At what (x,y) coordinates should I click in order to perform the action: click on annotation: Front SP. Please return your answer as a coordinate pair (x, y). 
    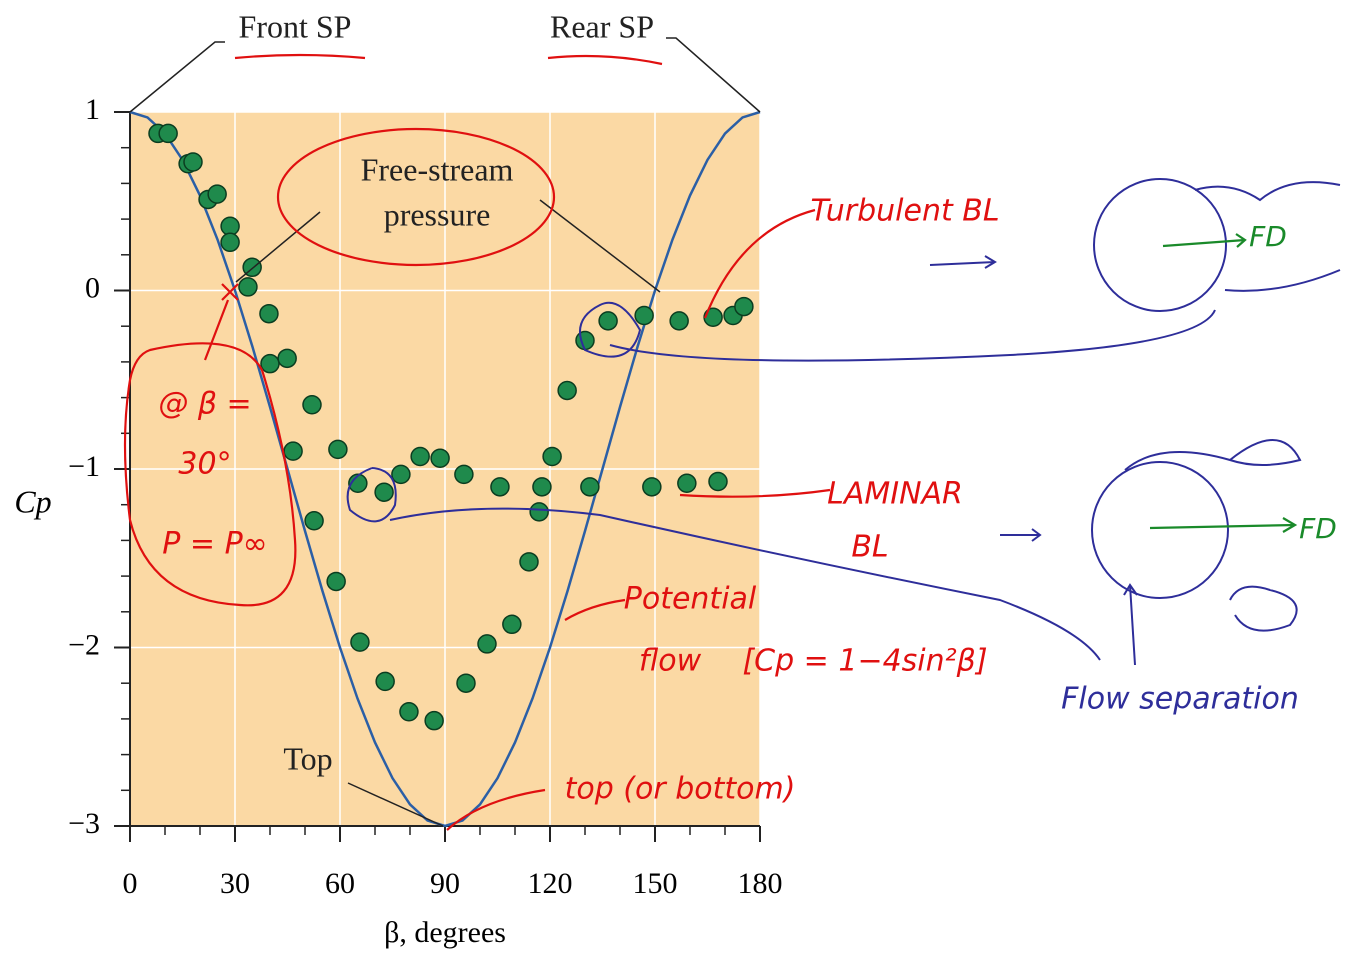
    Looking at the image, I should click on (295, 26).